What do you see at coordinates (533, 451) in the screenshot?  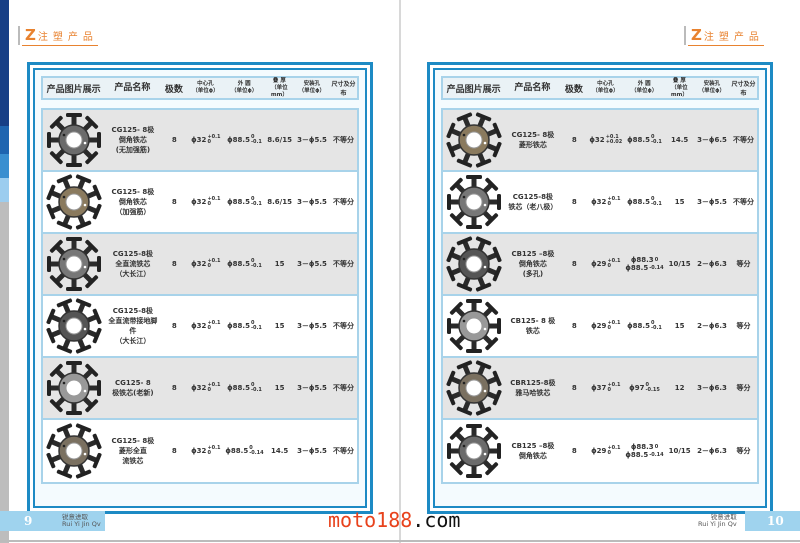 I see `product-name: CB125 –8极 倒角铁芯` at bounding box center [533, 451].